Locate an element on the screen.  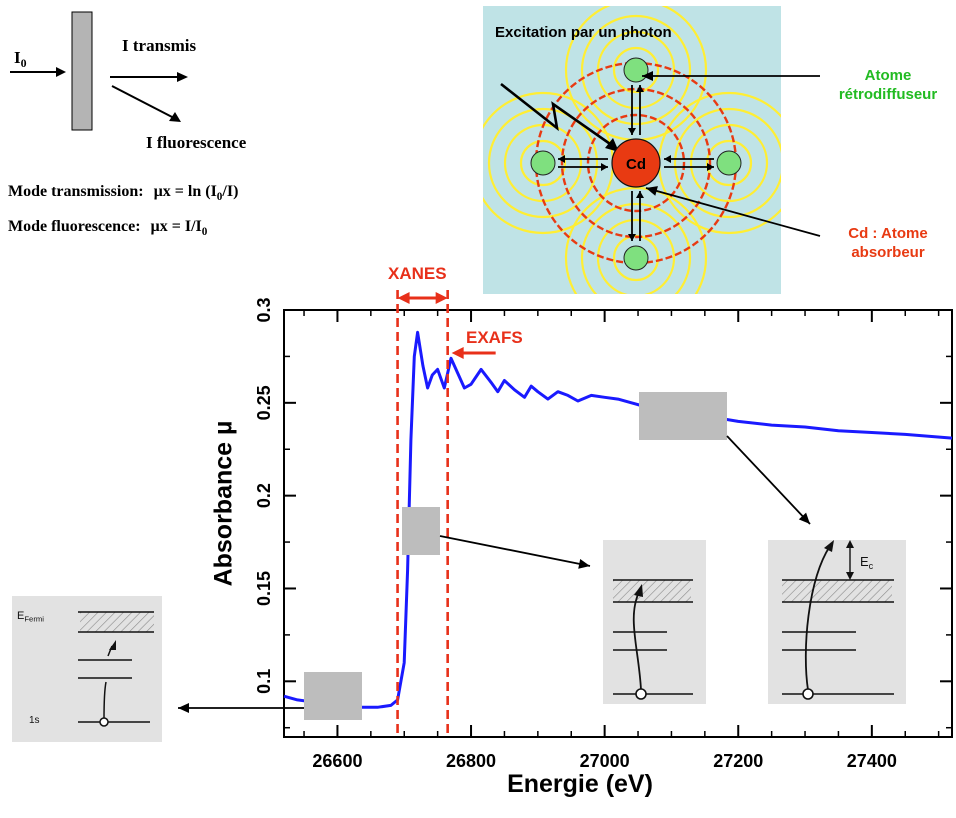
excitation-title: Excitation par un photon is located at coordinates (583, 32).